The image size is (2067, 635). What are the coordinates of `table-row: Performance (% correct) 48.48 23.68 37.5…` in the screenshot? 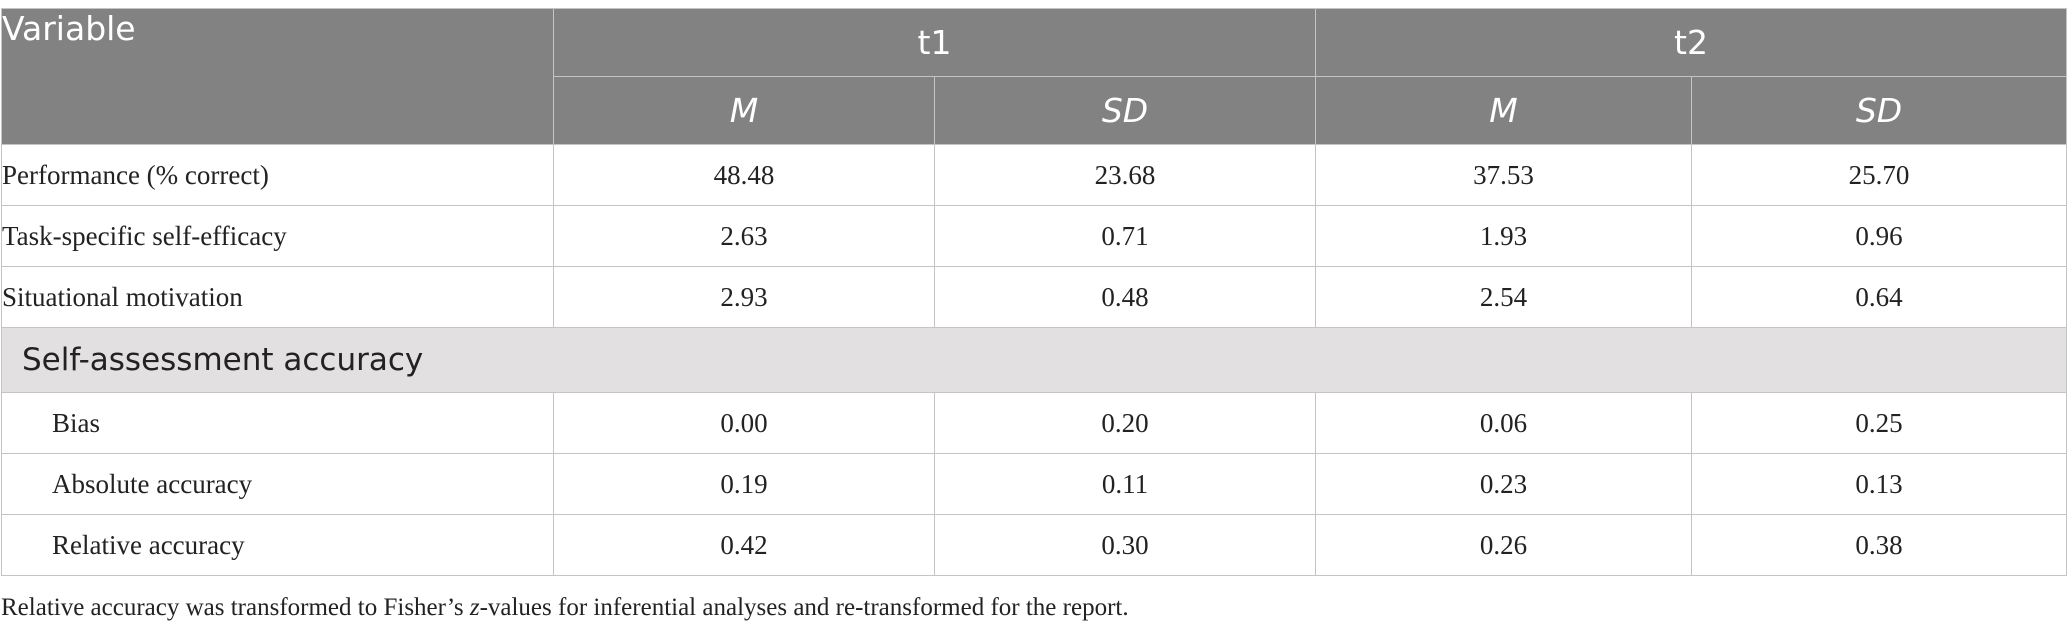 It's located at (1034, 175).